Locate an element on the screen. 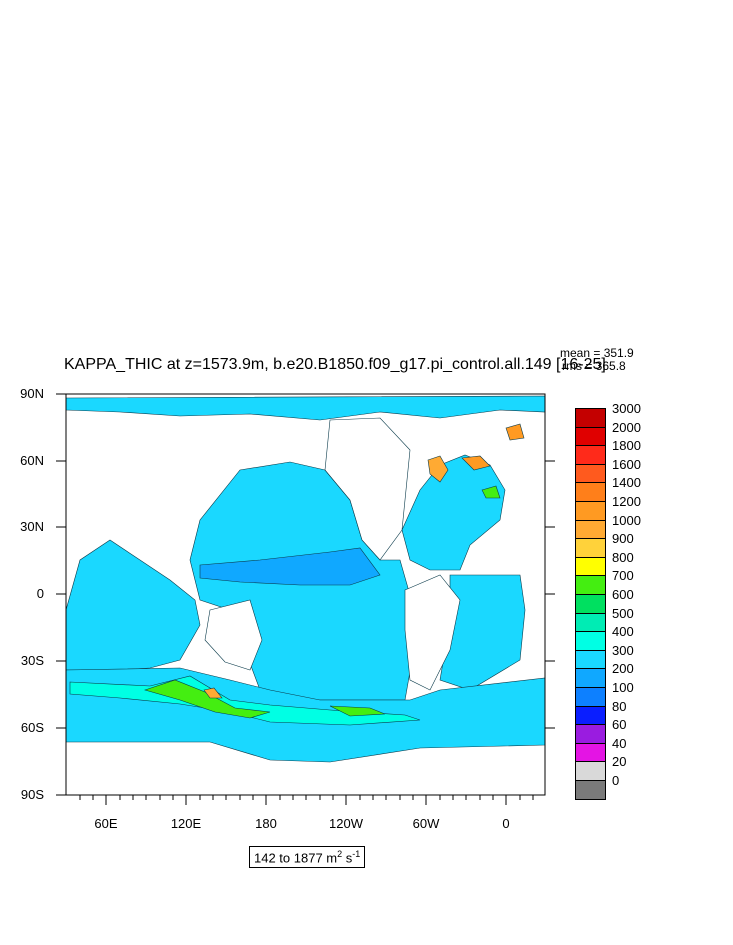  colorbar-label: 1600 is located at coordinates (626, 464).